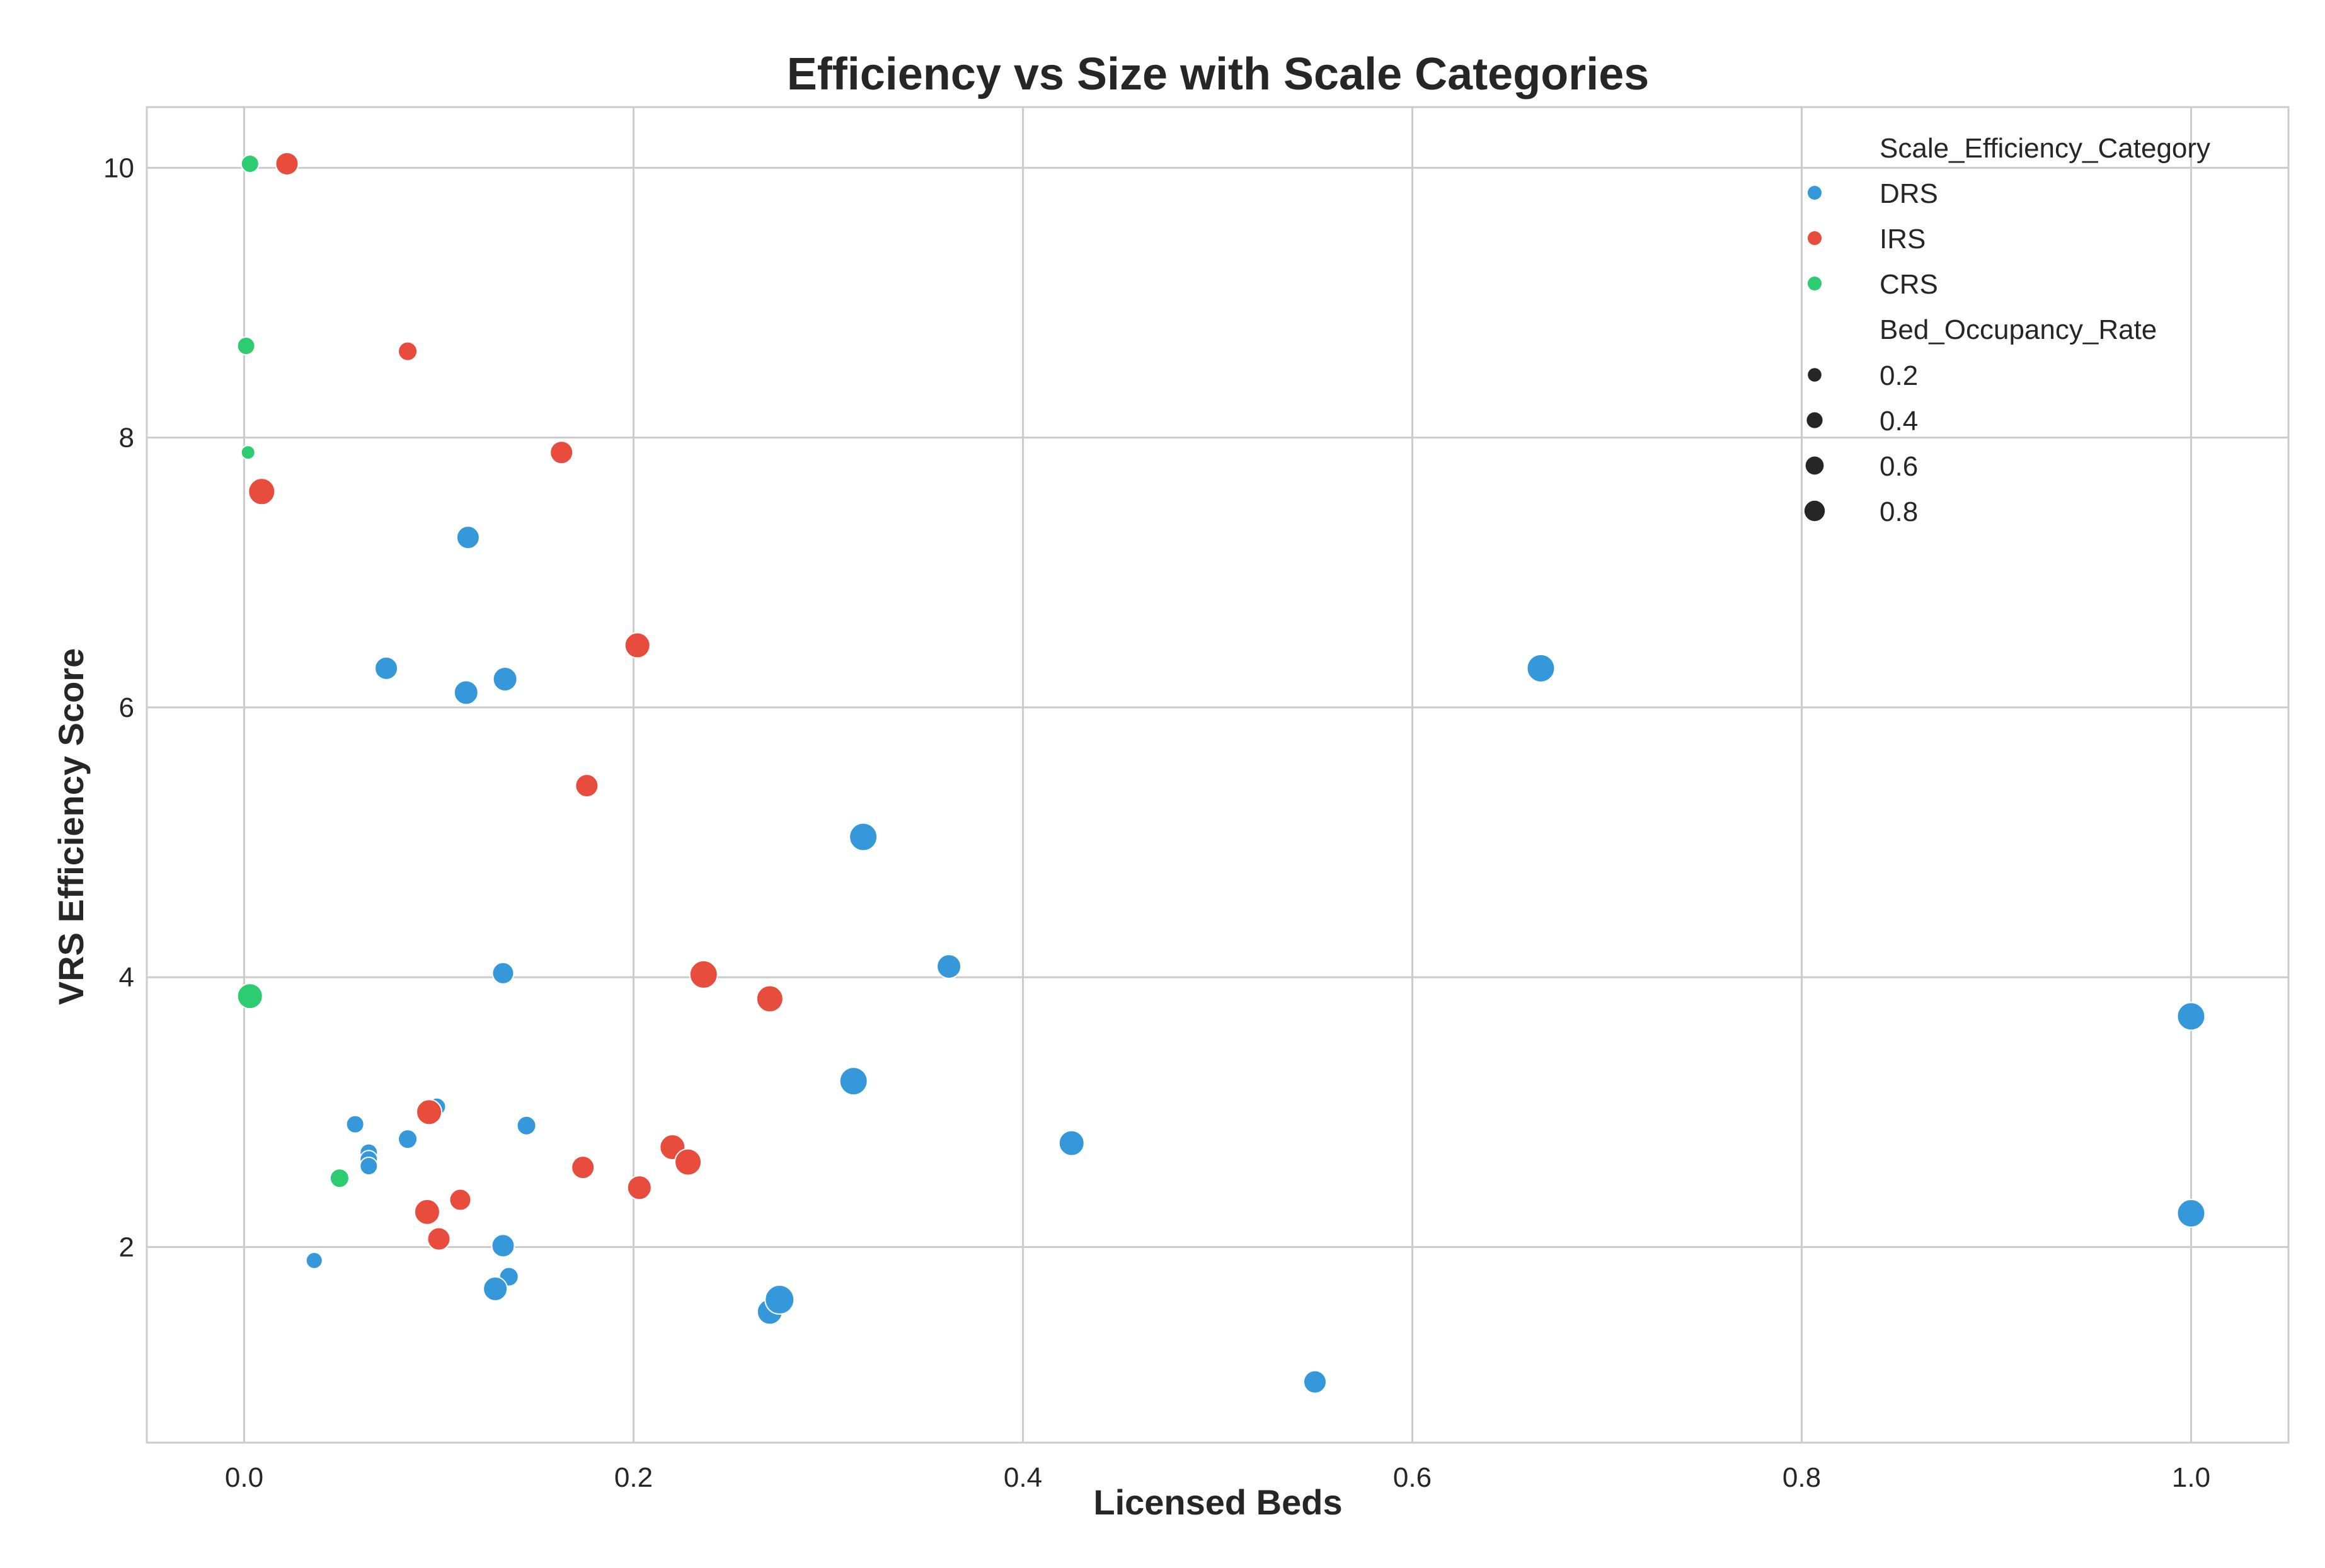 The image size is (2325, 1568). Describe the element at coordinates (1219, 74) in the screenshot. I see `chart-title: Efficiency vs Size with Scale Categories` at that location.